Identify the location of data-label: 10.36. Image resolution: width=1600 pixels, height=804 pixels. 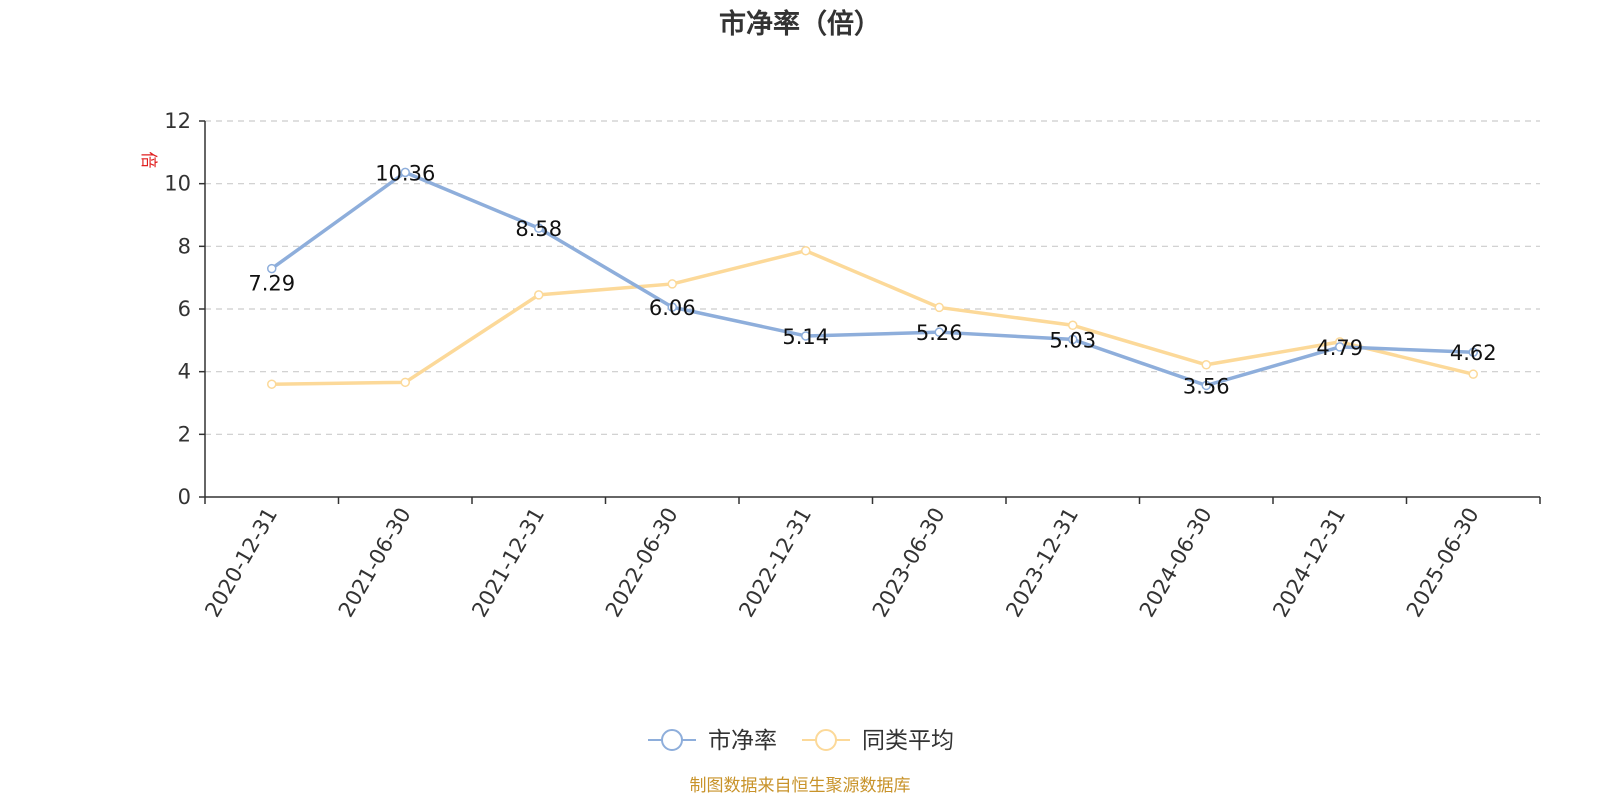
(405, 173).